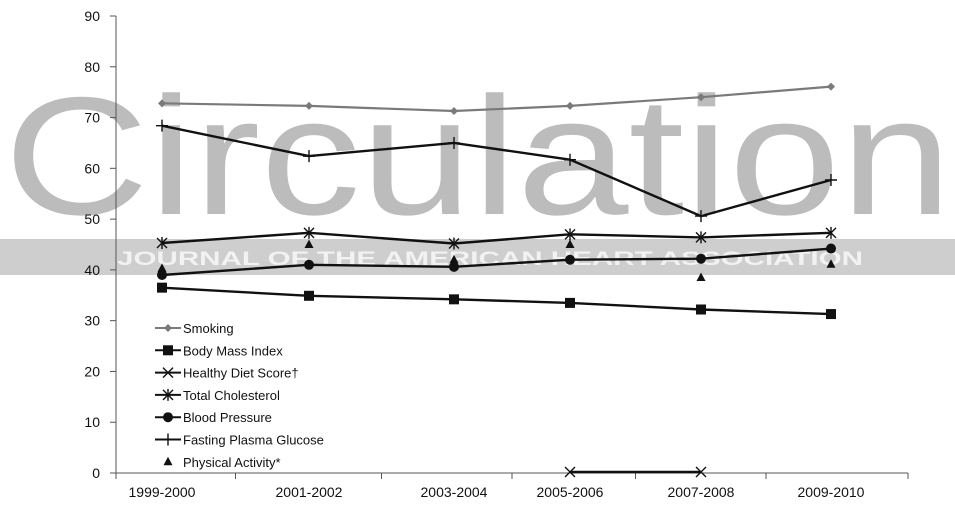  What do you see at coordinates (92, 422) in the screenshot?
I see `y-tick-label: 10` at bounding box center [92, 422].